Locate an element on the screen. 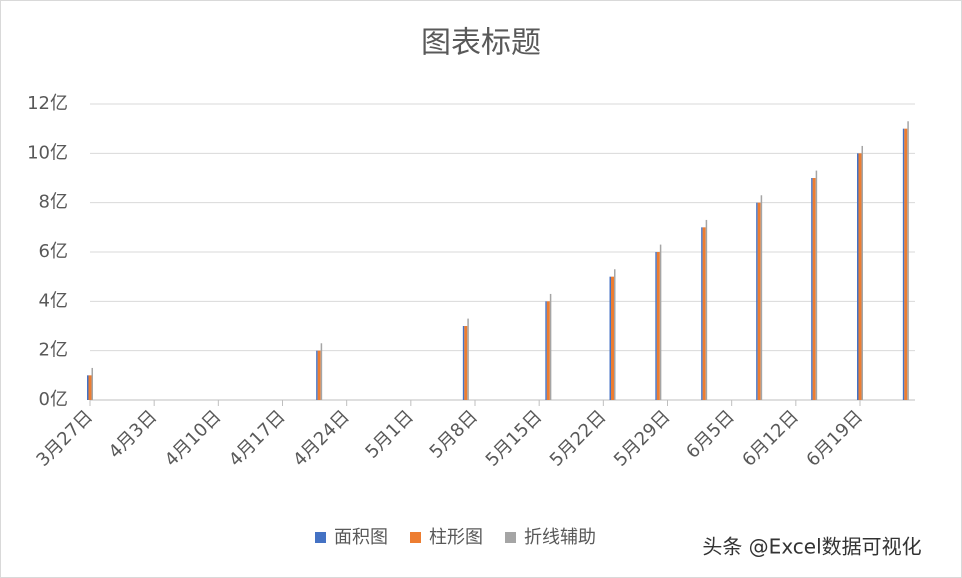 The width and height of the screenshot is (962, 578). legend-label: 柱形图 is located at coordinates (456, 537).